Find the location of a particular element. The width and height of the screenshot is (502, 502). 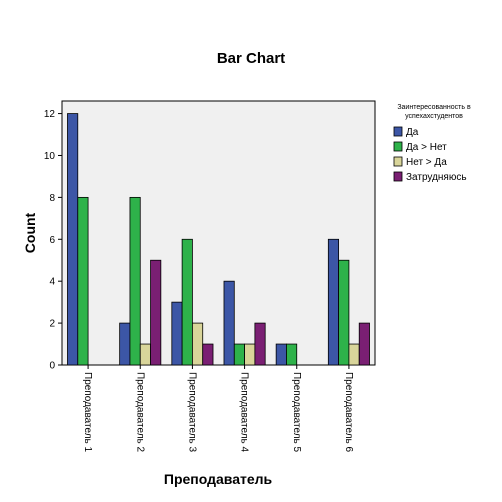

chart-title: Bar Chart is located at coordinates (251, 58).